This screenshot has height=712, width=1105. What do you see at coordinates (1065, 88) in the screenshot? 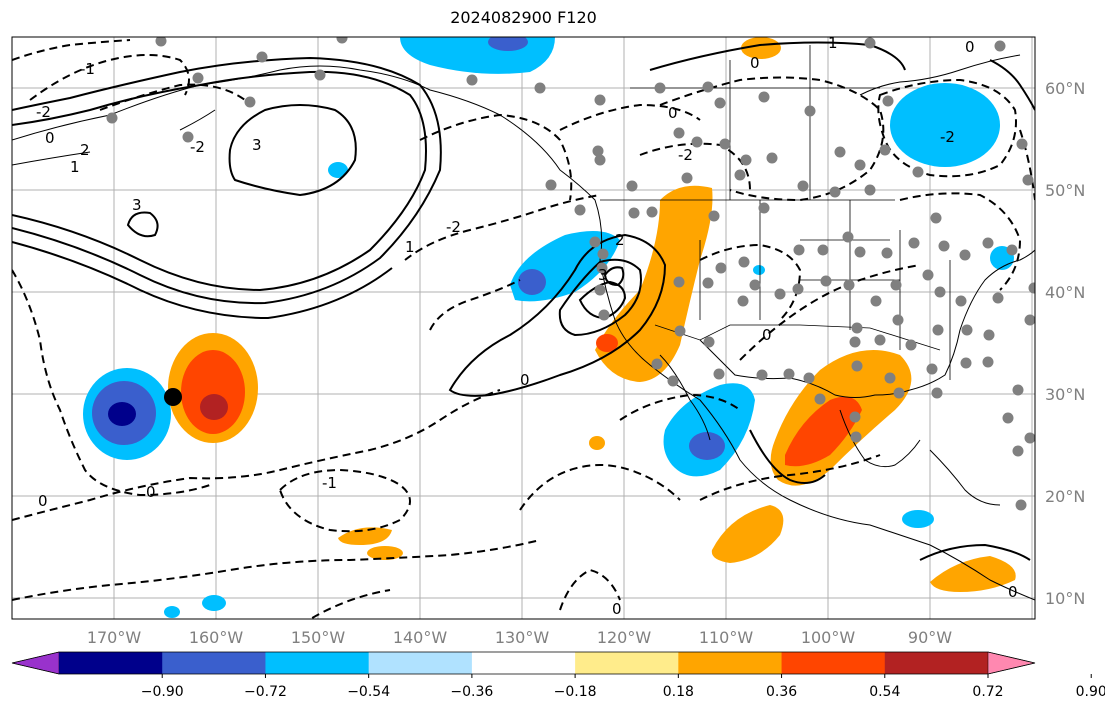
I see `lat-label: 60°N` at bounding box center [1065, 88].